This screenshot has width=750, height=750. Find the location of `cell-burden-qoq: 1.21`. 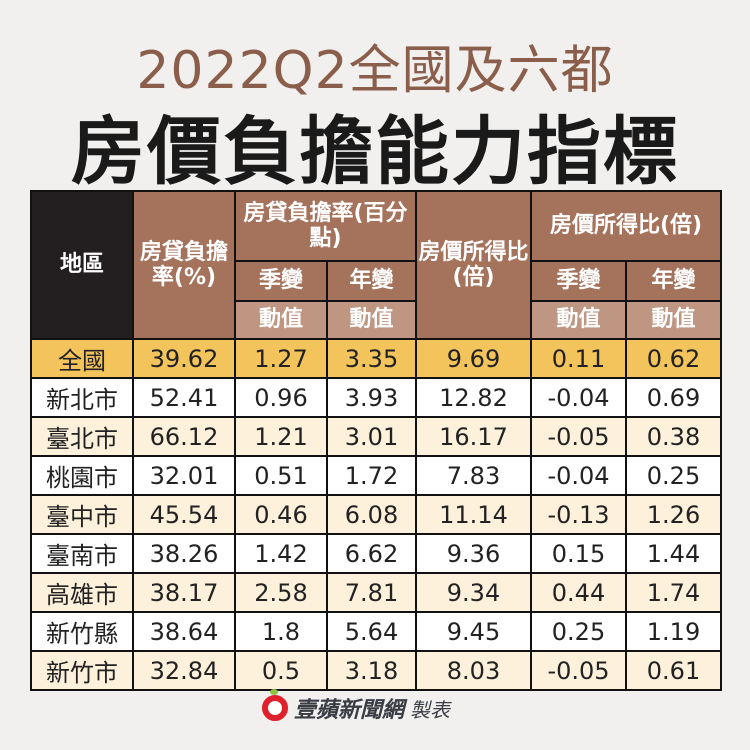

cell-burden-qoq: 1.21 is located at coordinates (281, 436).